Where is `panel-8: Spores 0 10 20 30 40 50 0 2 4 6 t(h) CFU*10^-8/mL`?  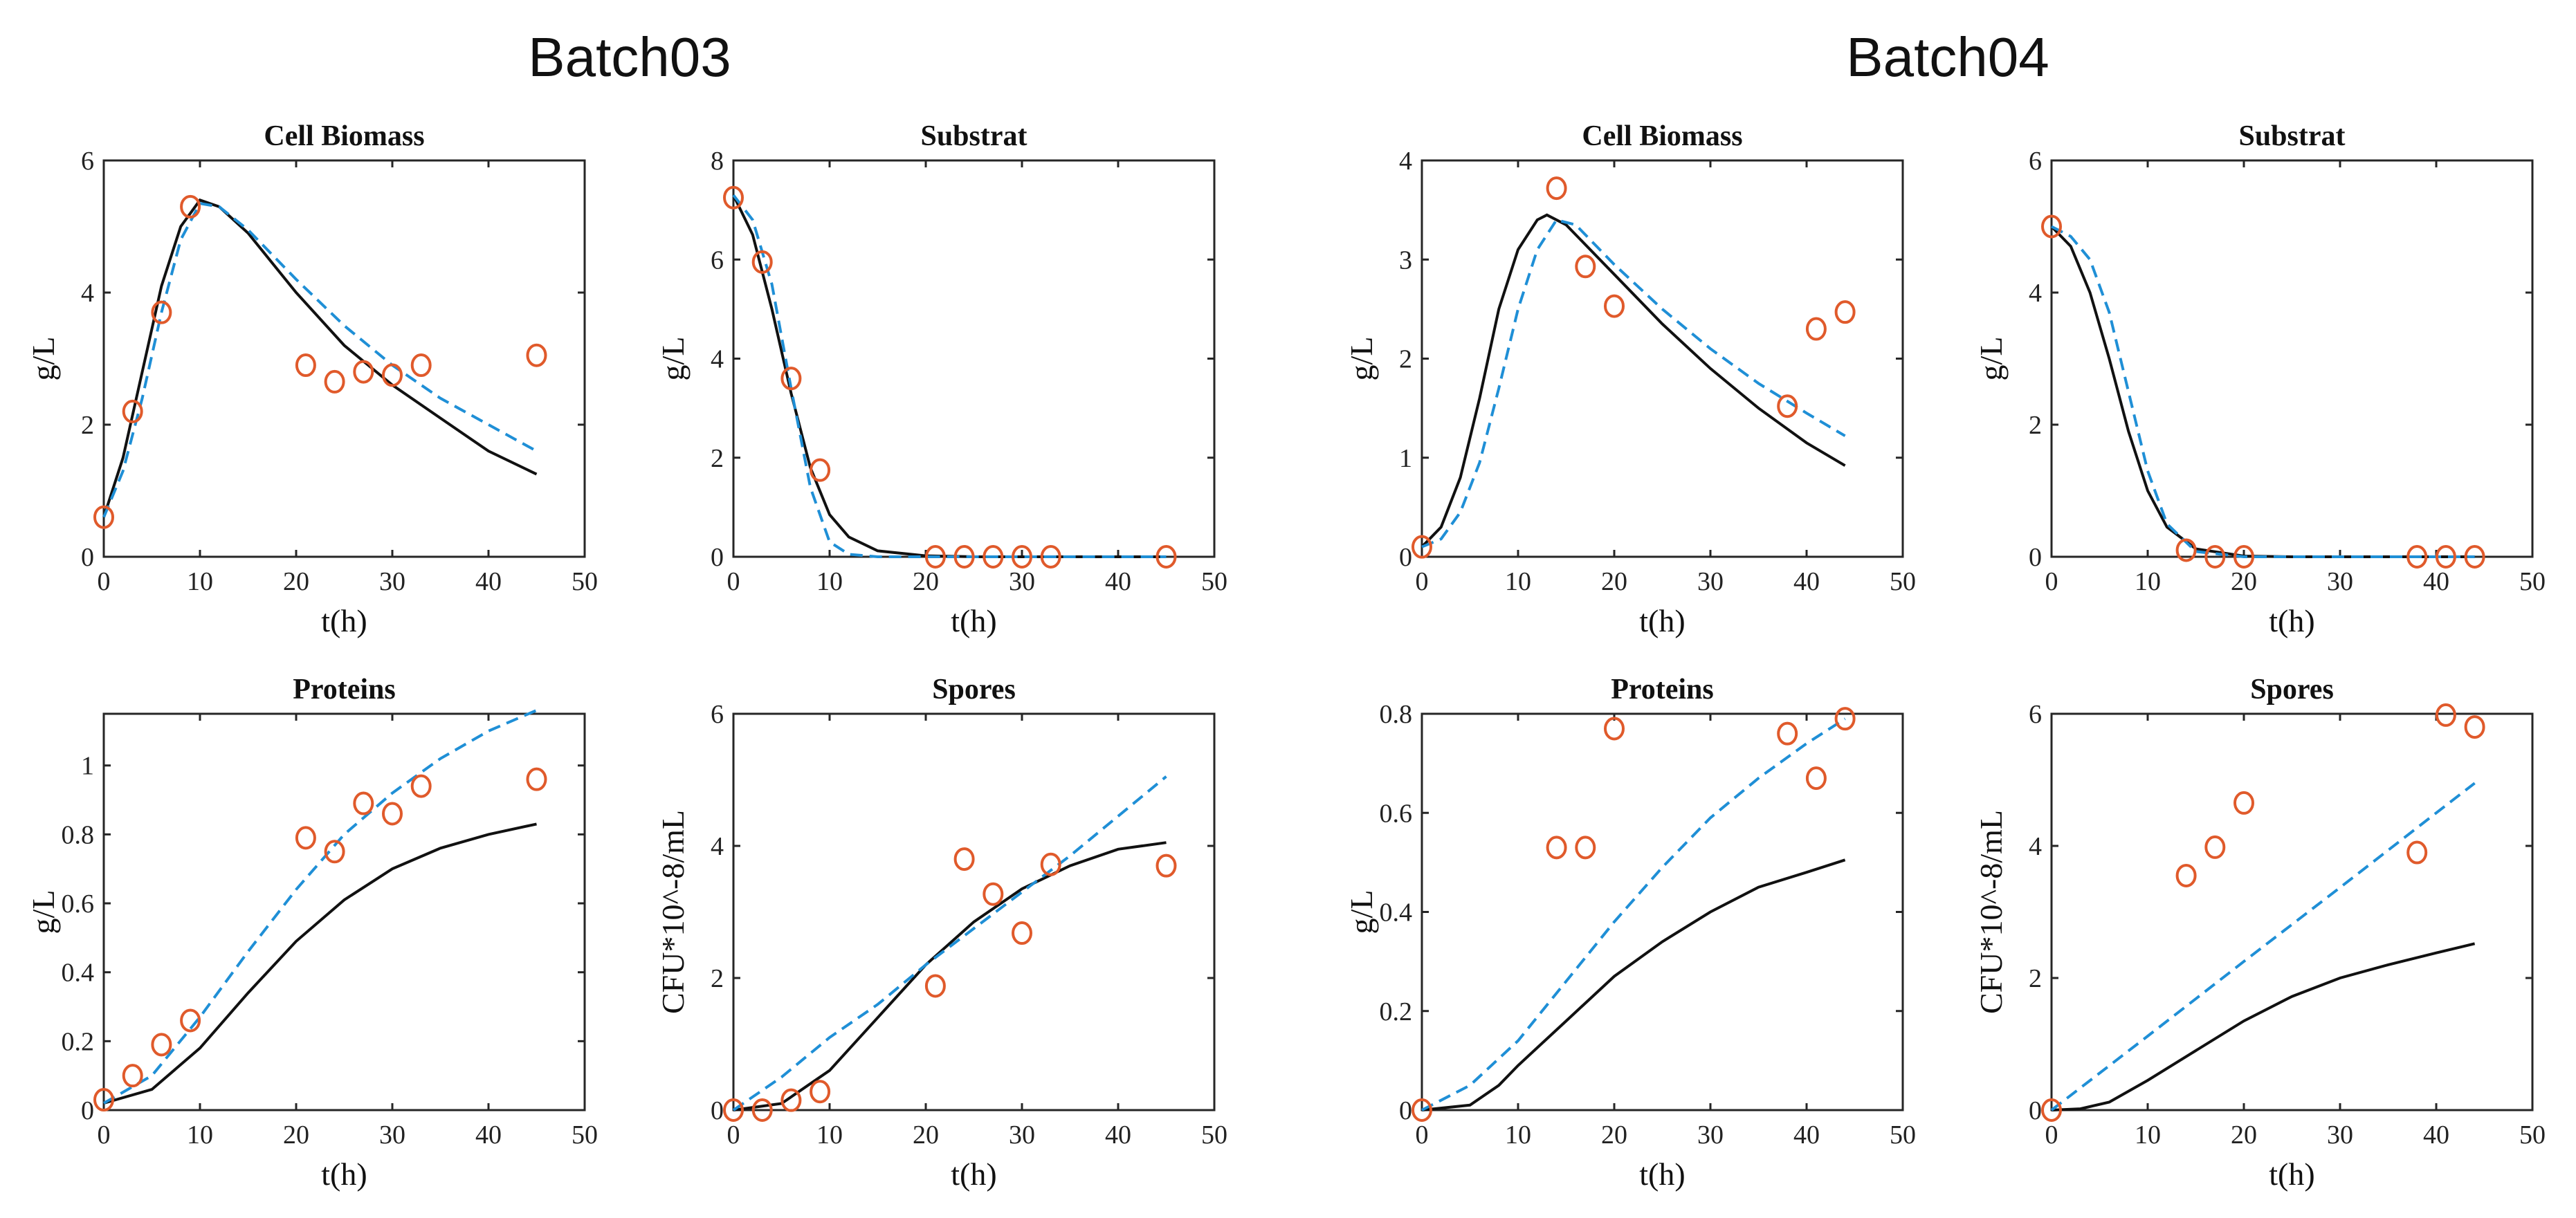 panel-8: Spores 0 10 20 30 40 50 0 2 4 6 t(h) CFU*10^-8/mL is located at coordinates (2259, 933).